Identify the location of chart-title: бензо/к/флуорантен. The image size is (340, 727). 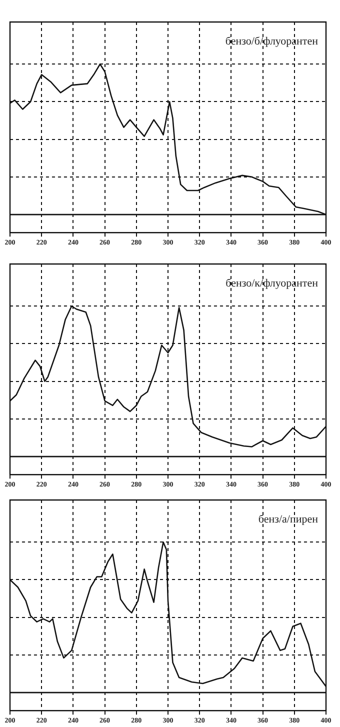
(272, 283).